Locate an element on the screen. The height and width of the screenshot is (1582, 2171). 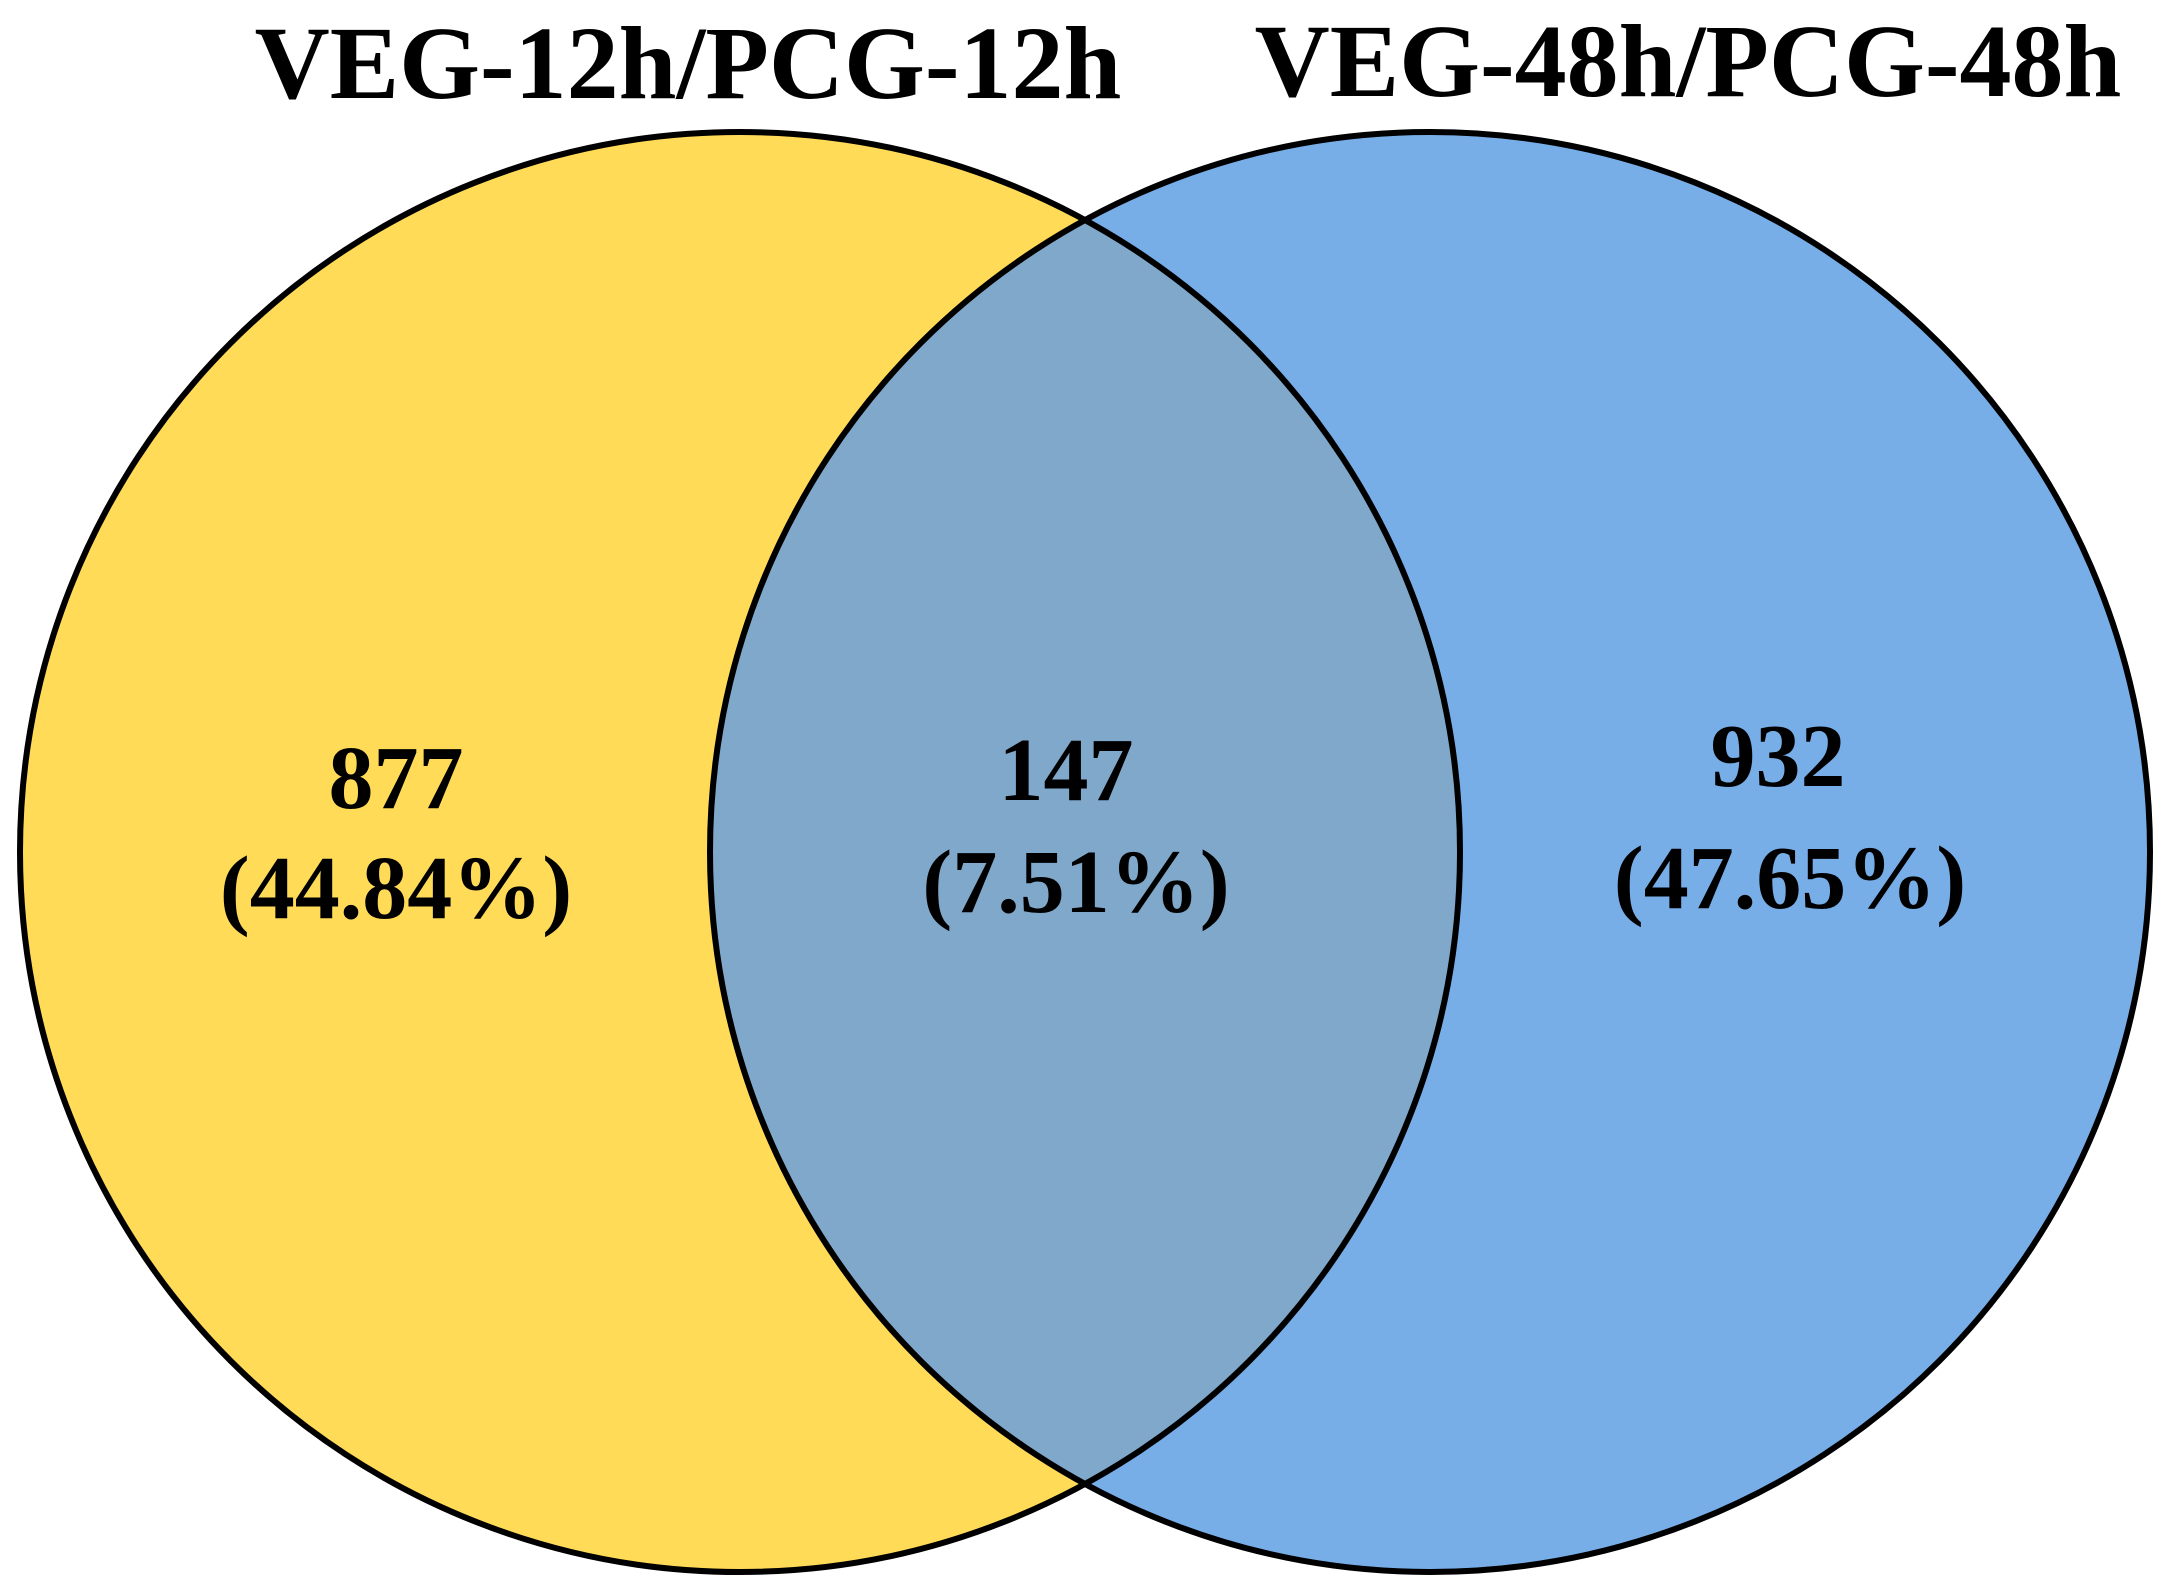
left-only-percent: (44.84%) is located at coordinates (396, 888).